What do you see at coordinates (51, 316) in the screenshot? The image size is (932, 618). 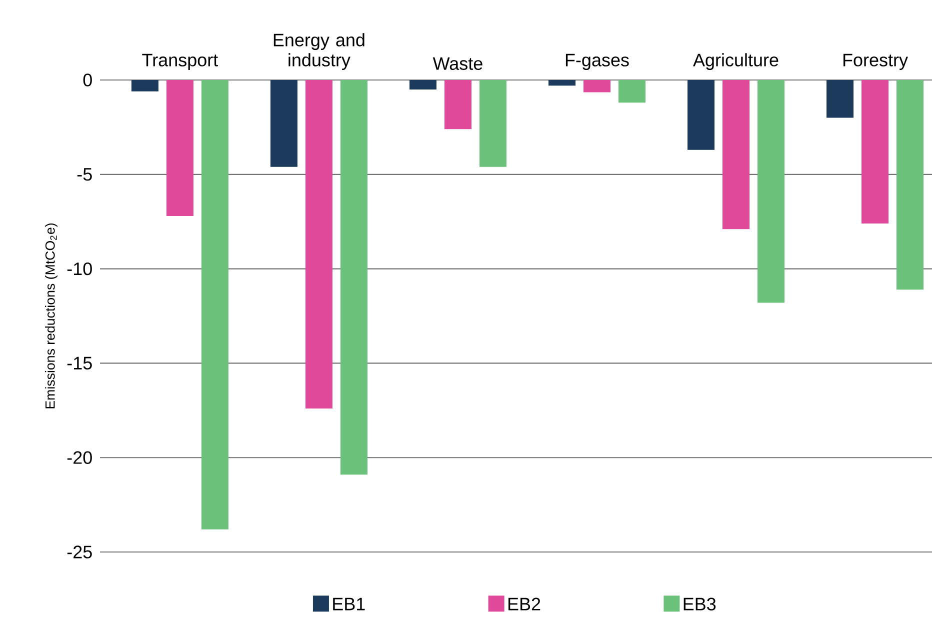 I see `y-axis-title: Emissions reductions (MtCO$_{2}$e)` at bounding box center [51, 316].